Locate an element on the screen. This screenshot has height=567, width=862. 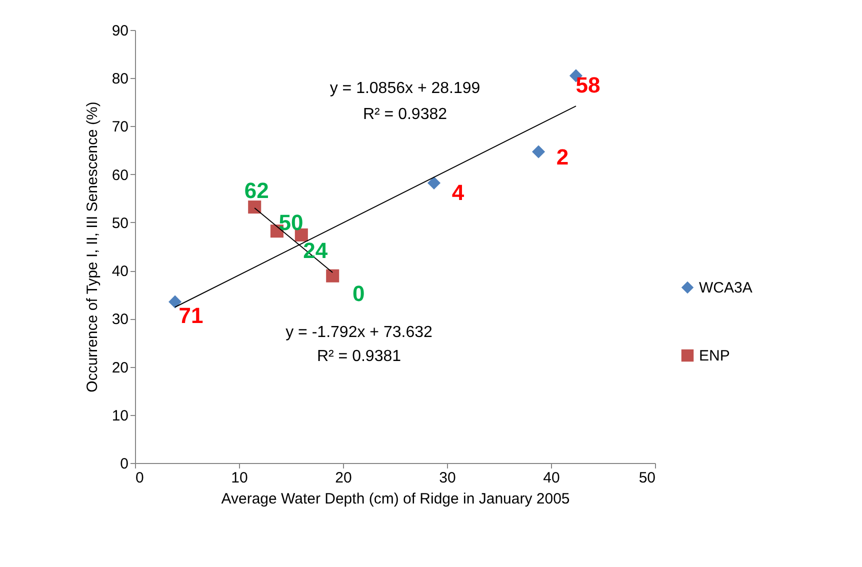
x-tick-label: 10 is located at coordinates (239, 478).